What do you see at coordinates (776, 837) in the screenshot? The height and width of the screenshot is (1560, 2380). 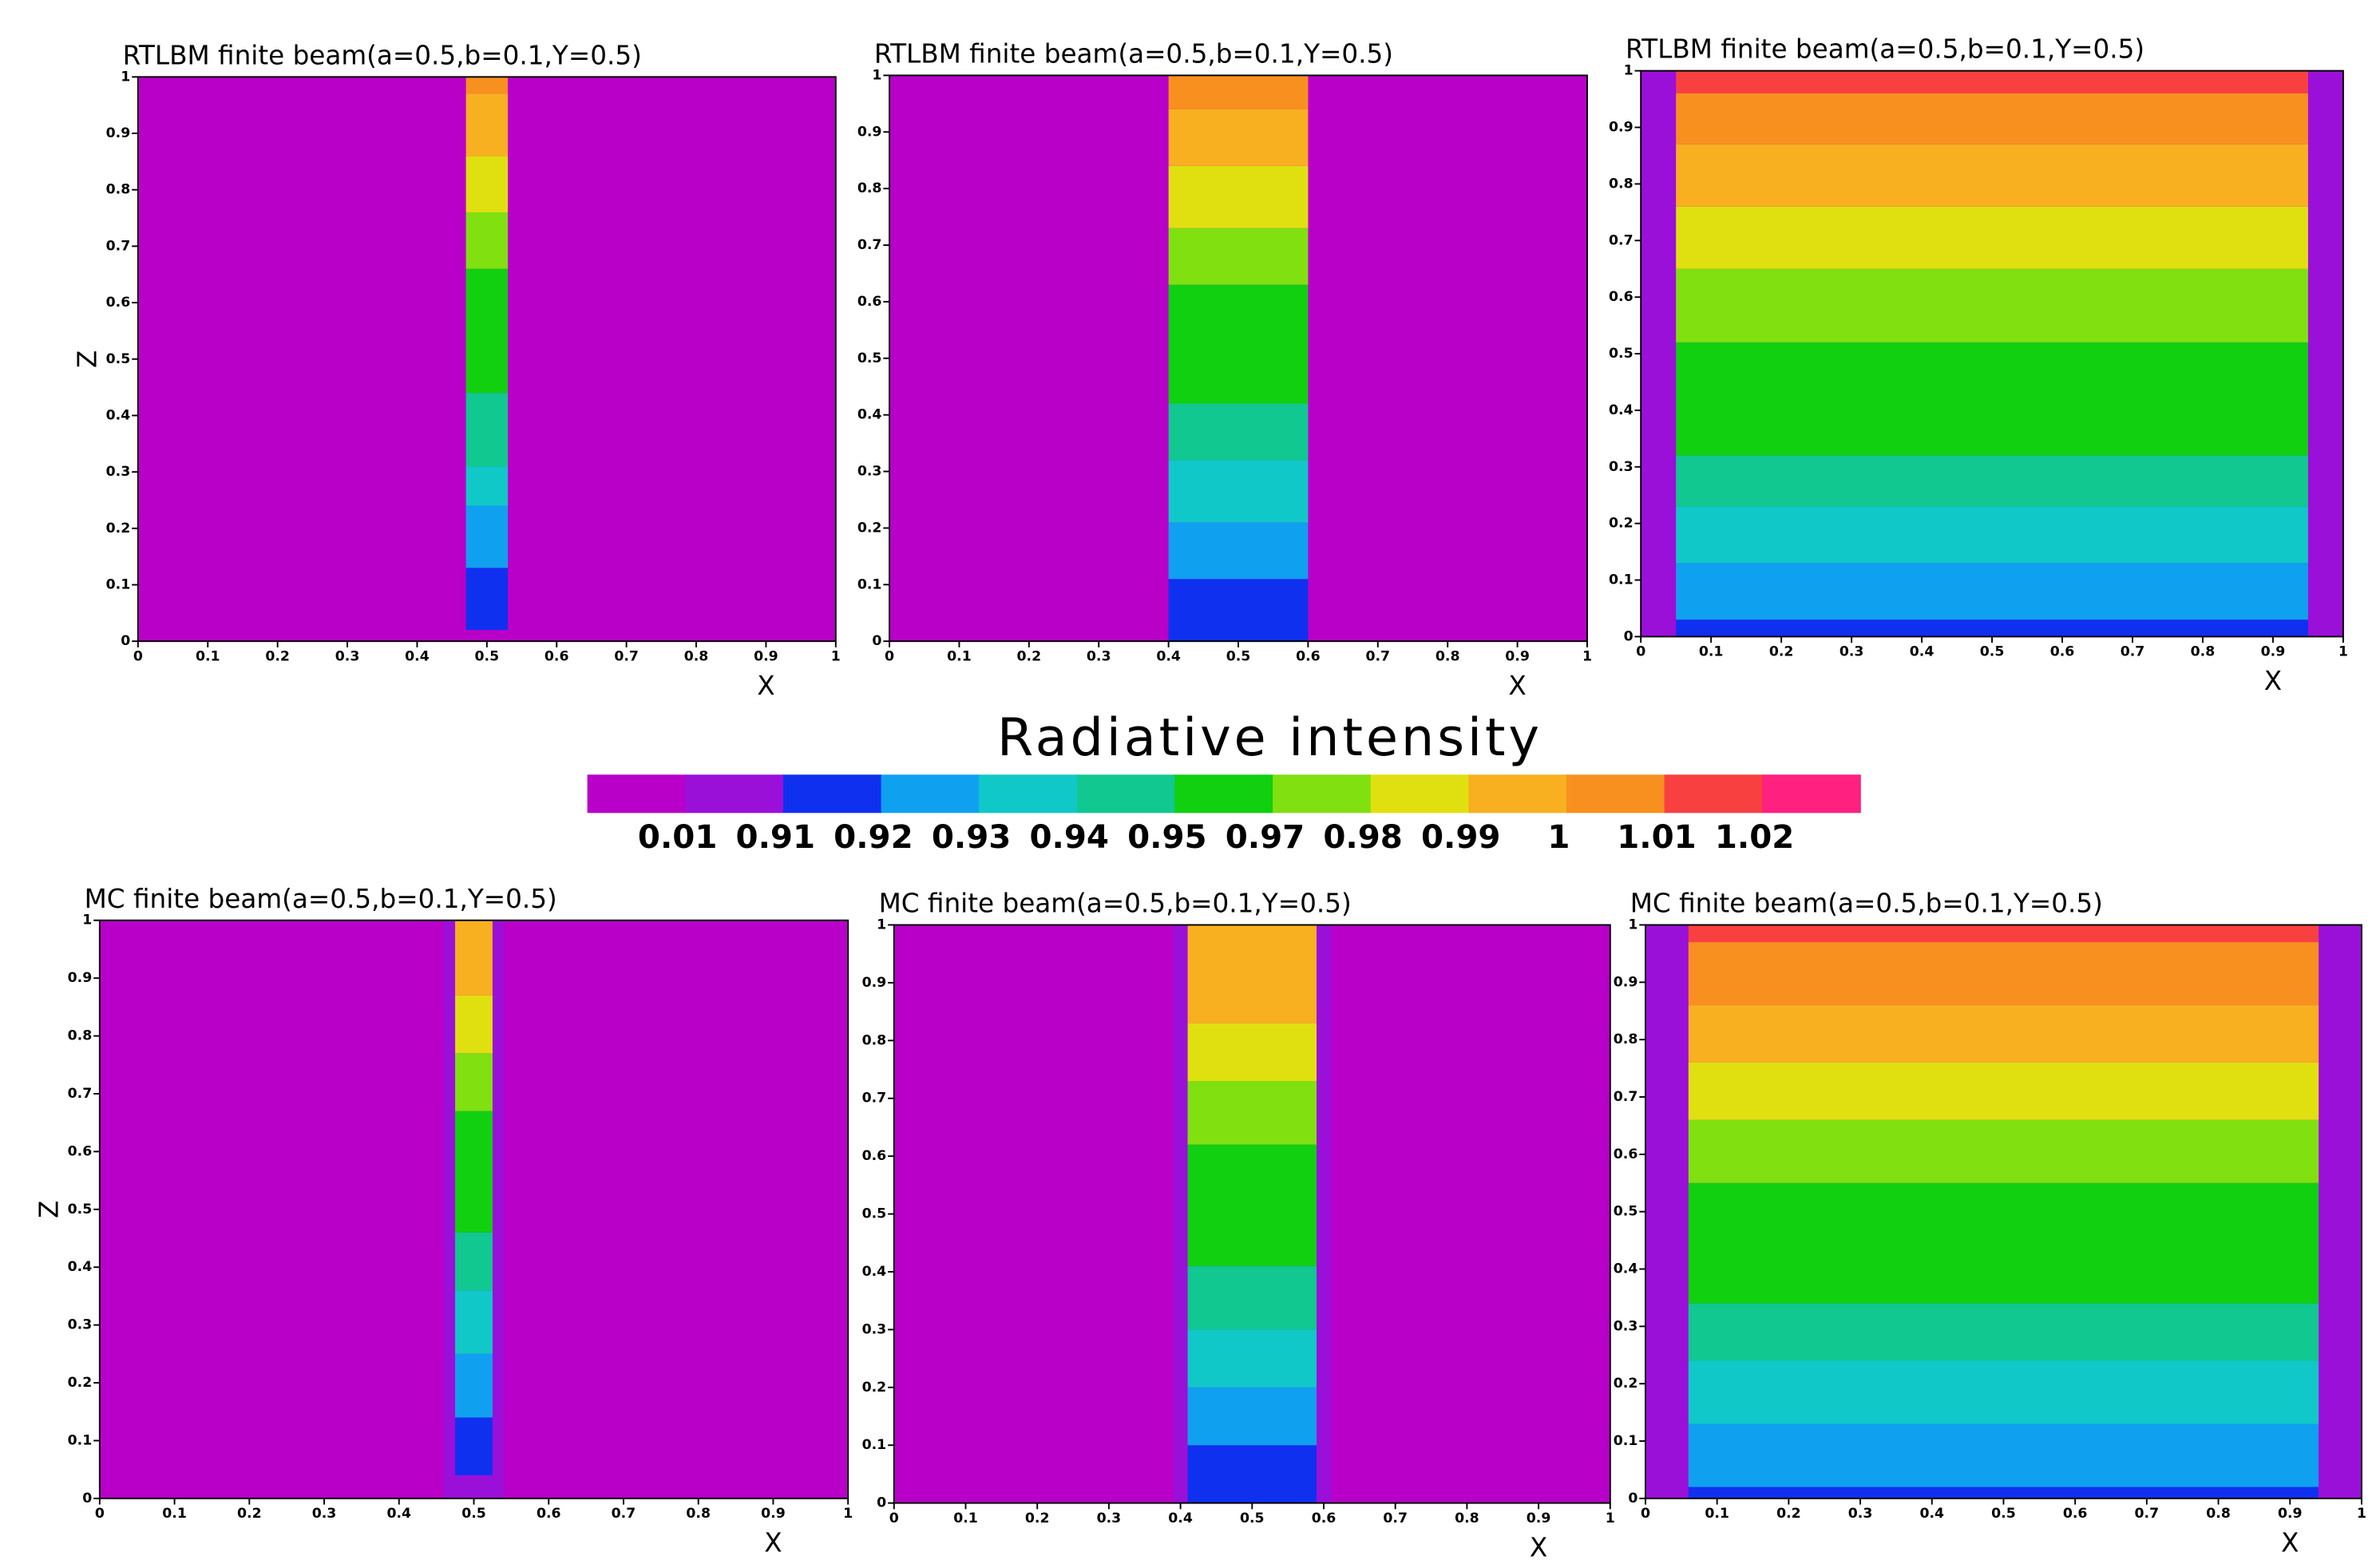 I see `colorbar-tick-label: 0.91` at bounding box center [776, 837].